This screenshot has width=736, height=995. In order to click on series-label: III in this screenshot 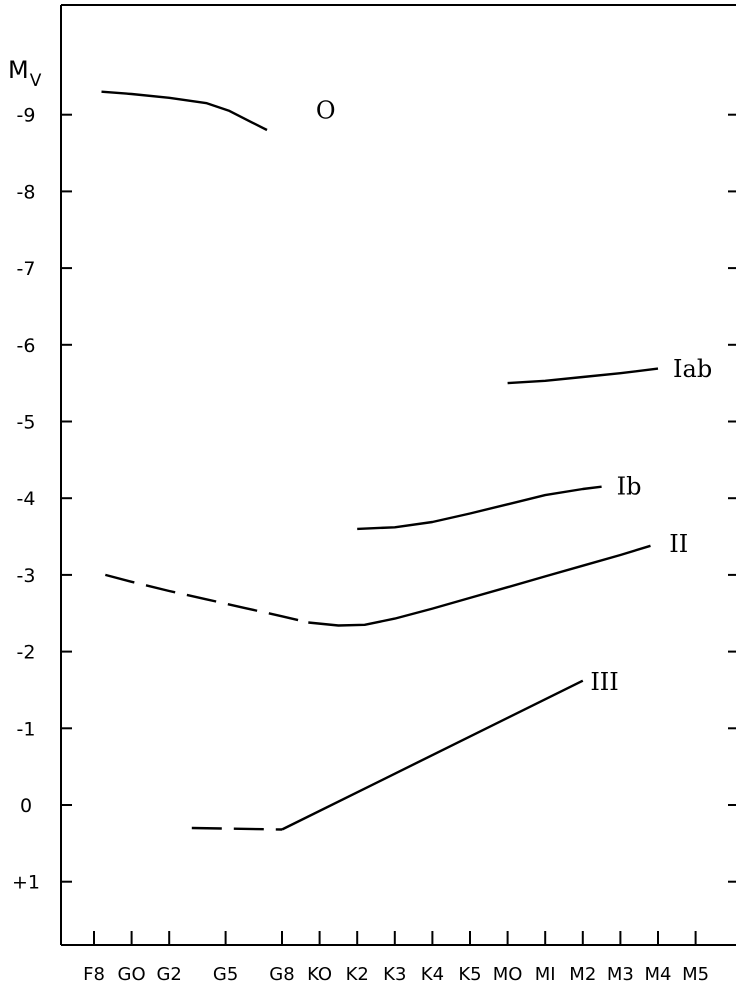, I will do `click(604, 682)`.